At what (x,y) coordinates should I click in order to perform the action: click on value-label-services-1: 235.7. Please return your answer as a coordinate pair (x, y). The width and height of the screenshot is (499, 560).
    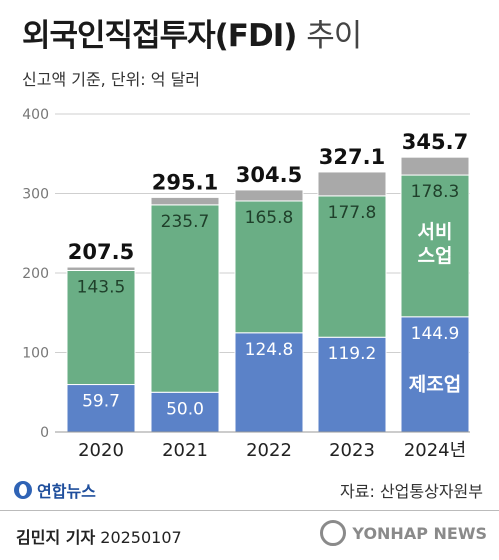
    Looking at the image, I should click on (185, 222).